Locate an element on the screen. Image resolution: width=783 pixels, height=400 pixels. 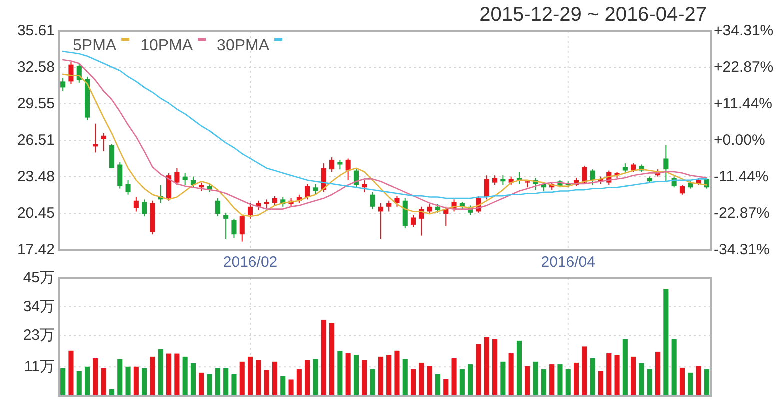
y2-tick-label: +22.87% is located at coordinates (744, 67).